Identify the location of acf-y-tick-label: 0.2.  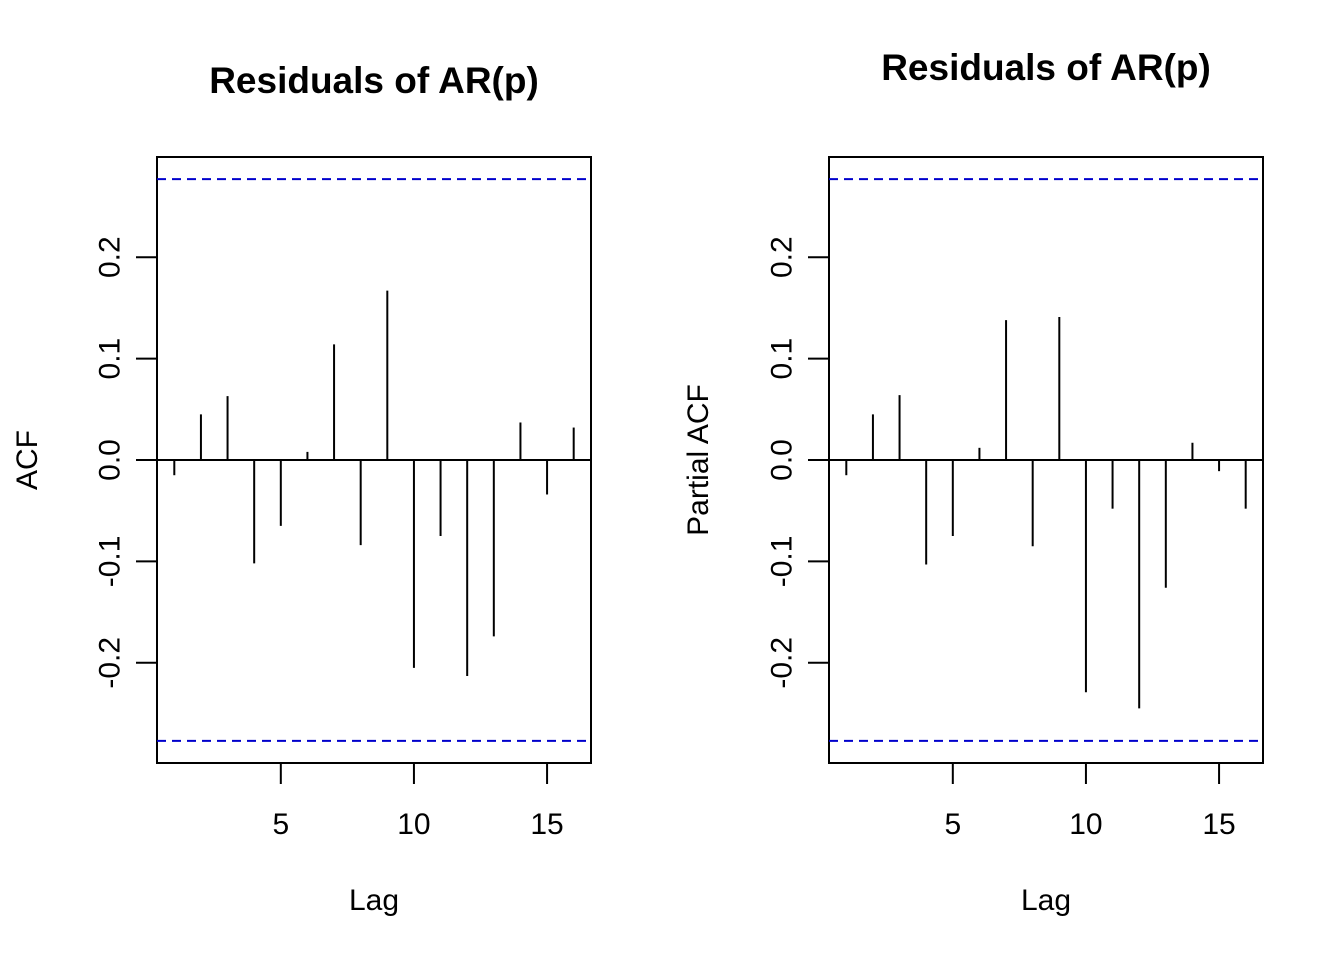
(110, 257).